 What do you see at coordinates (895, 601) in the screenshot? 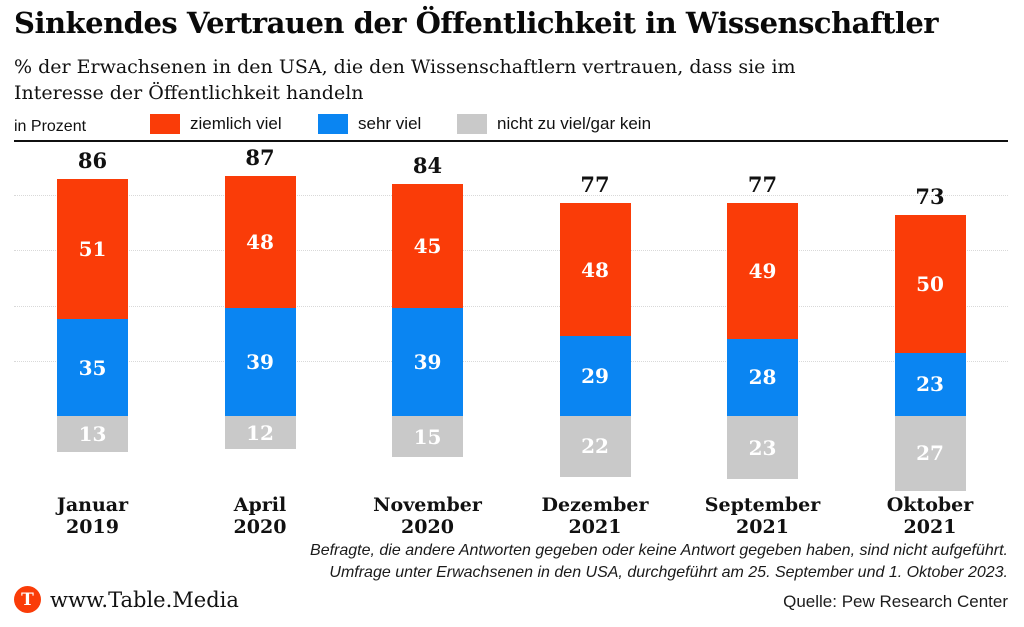
I see `source-credit: Quelle: Pew Research Center` at bounding box center [895, 601].